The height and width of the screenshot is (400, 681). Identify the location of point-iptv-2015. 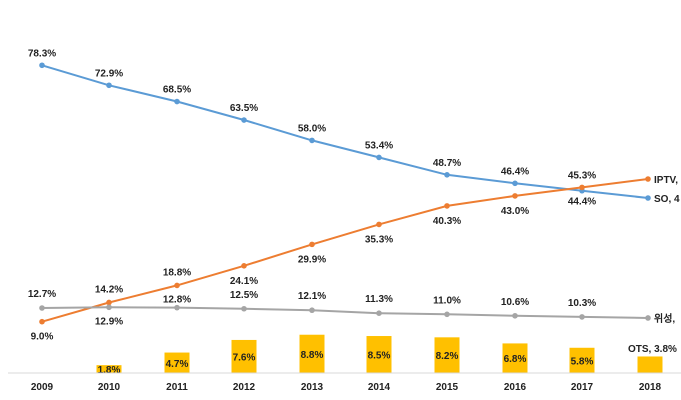
(447, 206).